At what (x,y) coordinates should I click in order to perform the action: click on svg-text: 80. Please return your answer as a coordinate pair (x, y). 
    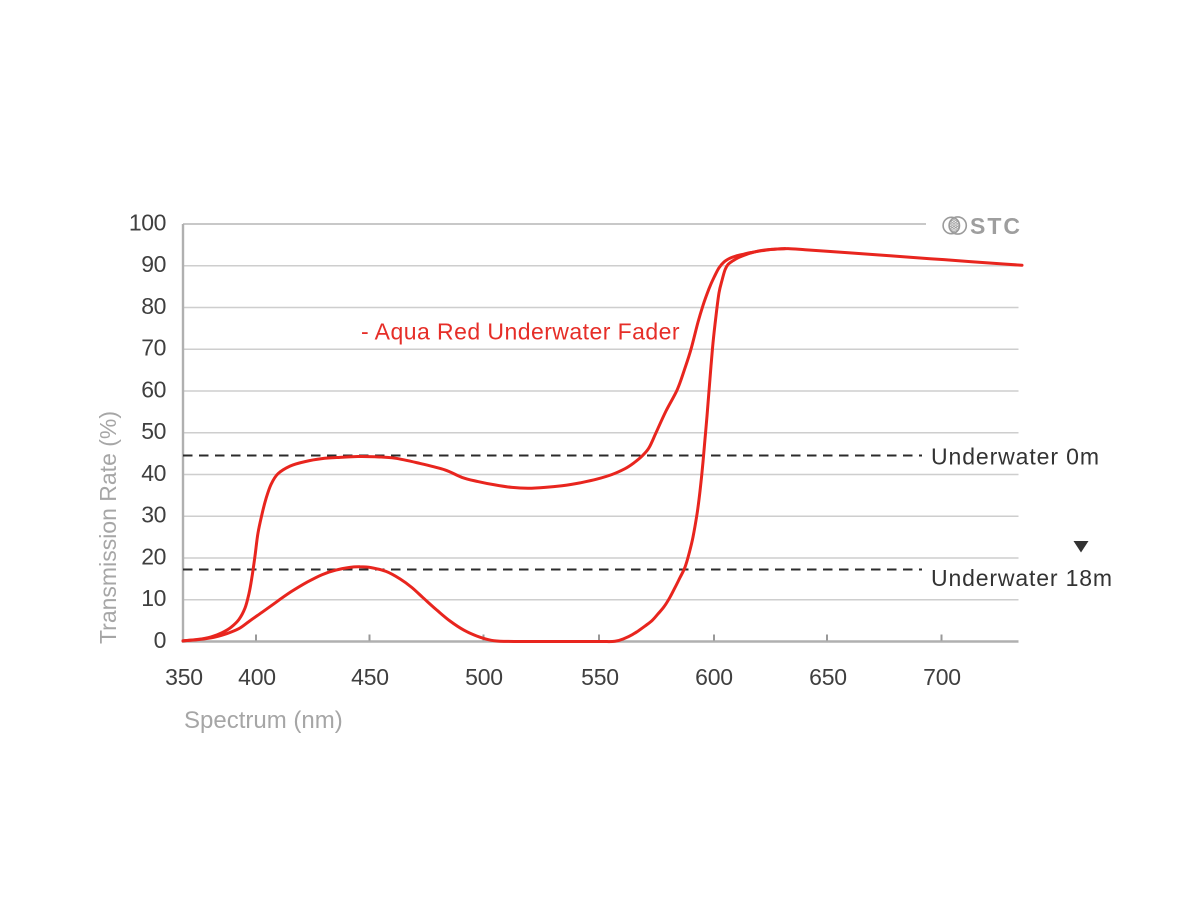
    Looking at the image, I should click on (153, 306).